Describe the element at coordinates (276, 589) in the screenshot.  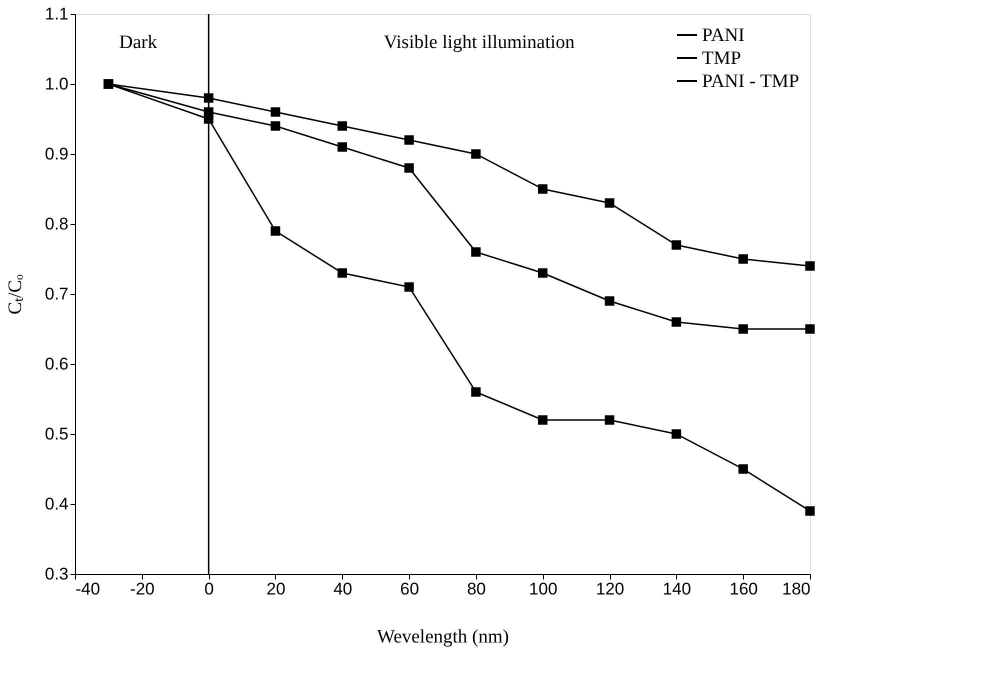
I see `x-tick-label: 20` at that location.